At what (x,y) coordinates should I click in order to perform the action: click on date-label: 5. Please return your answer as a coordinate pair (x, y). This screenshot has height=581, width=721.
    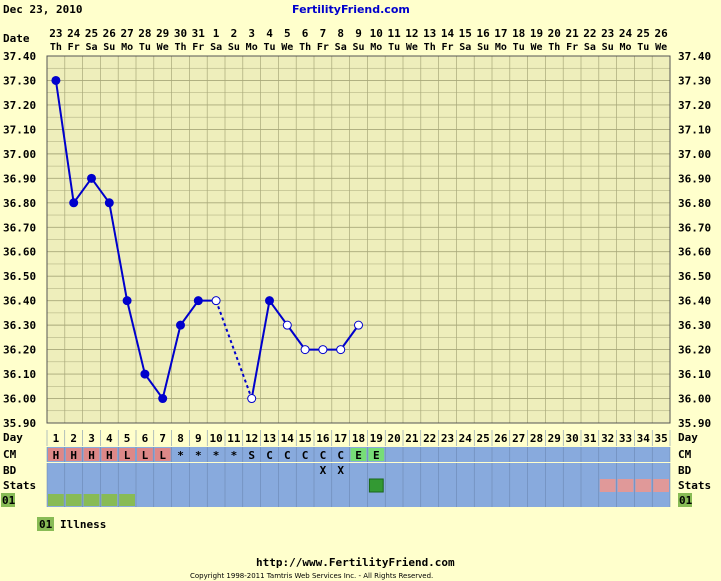
    Looking at the image, I should click on (287, 33).